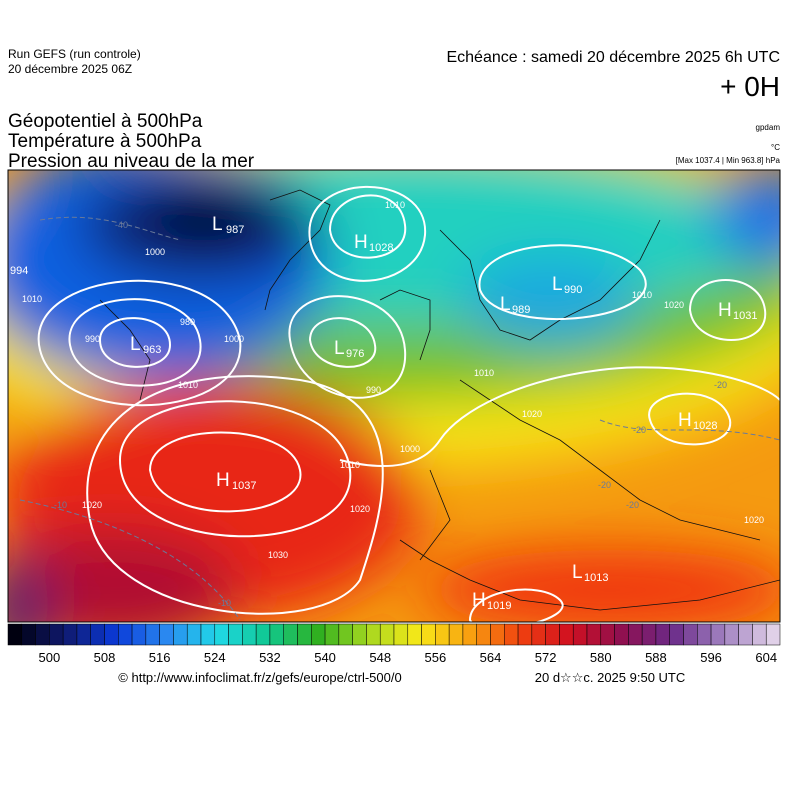 The image size is (788, 794). What do you see at coordinates (711, 657) in the screenshot?
I see `colorbar-tick-label: 596` at bounding box center [711, 657].